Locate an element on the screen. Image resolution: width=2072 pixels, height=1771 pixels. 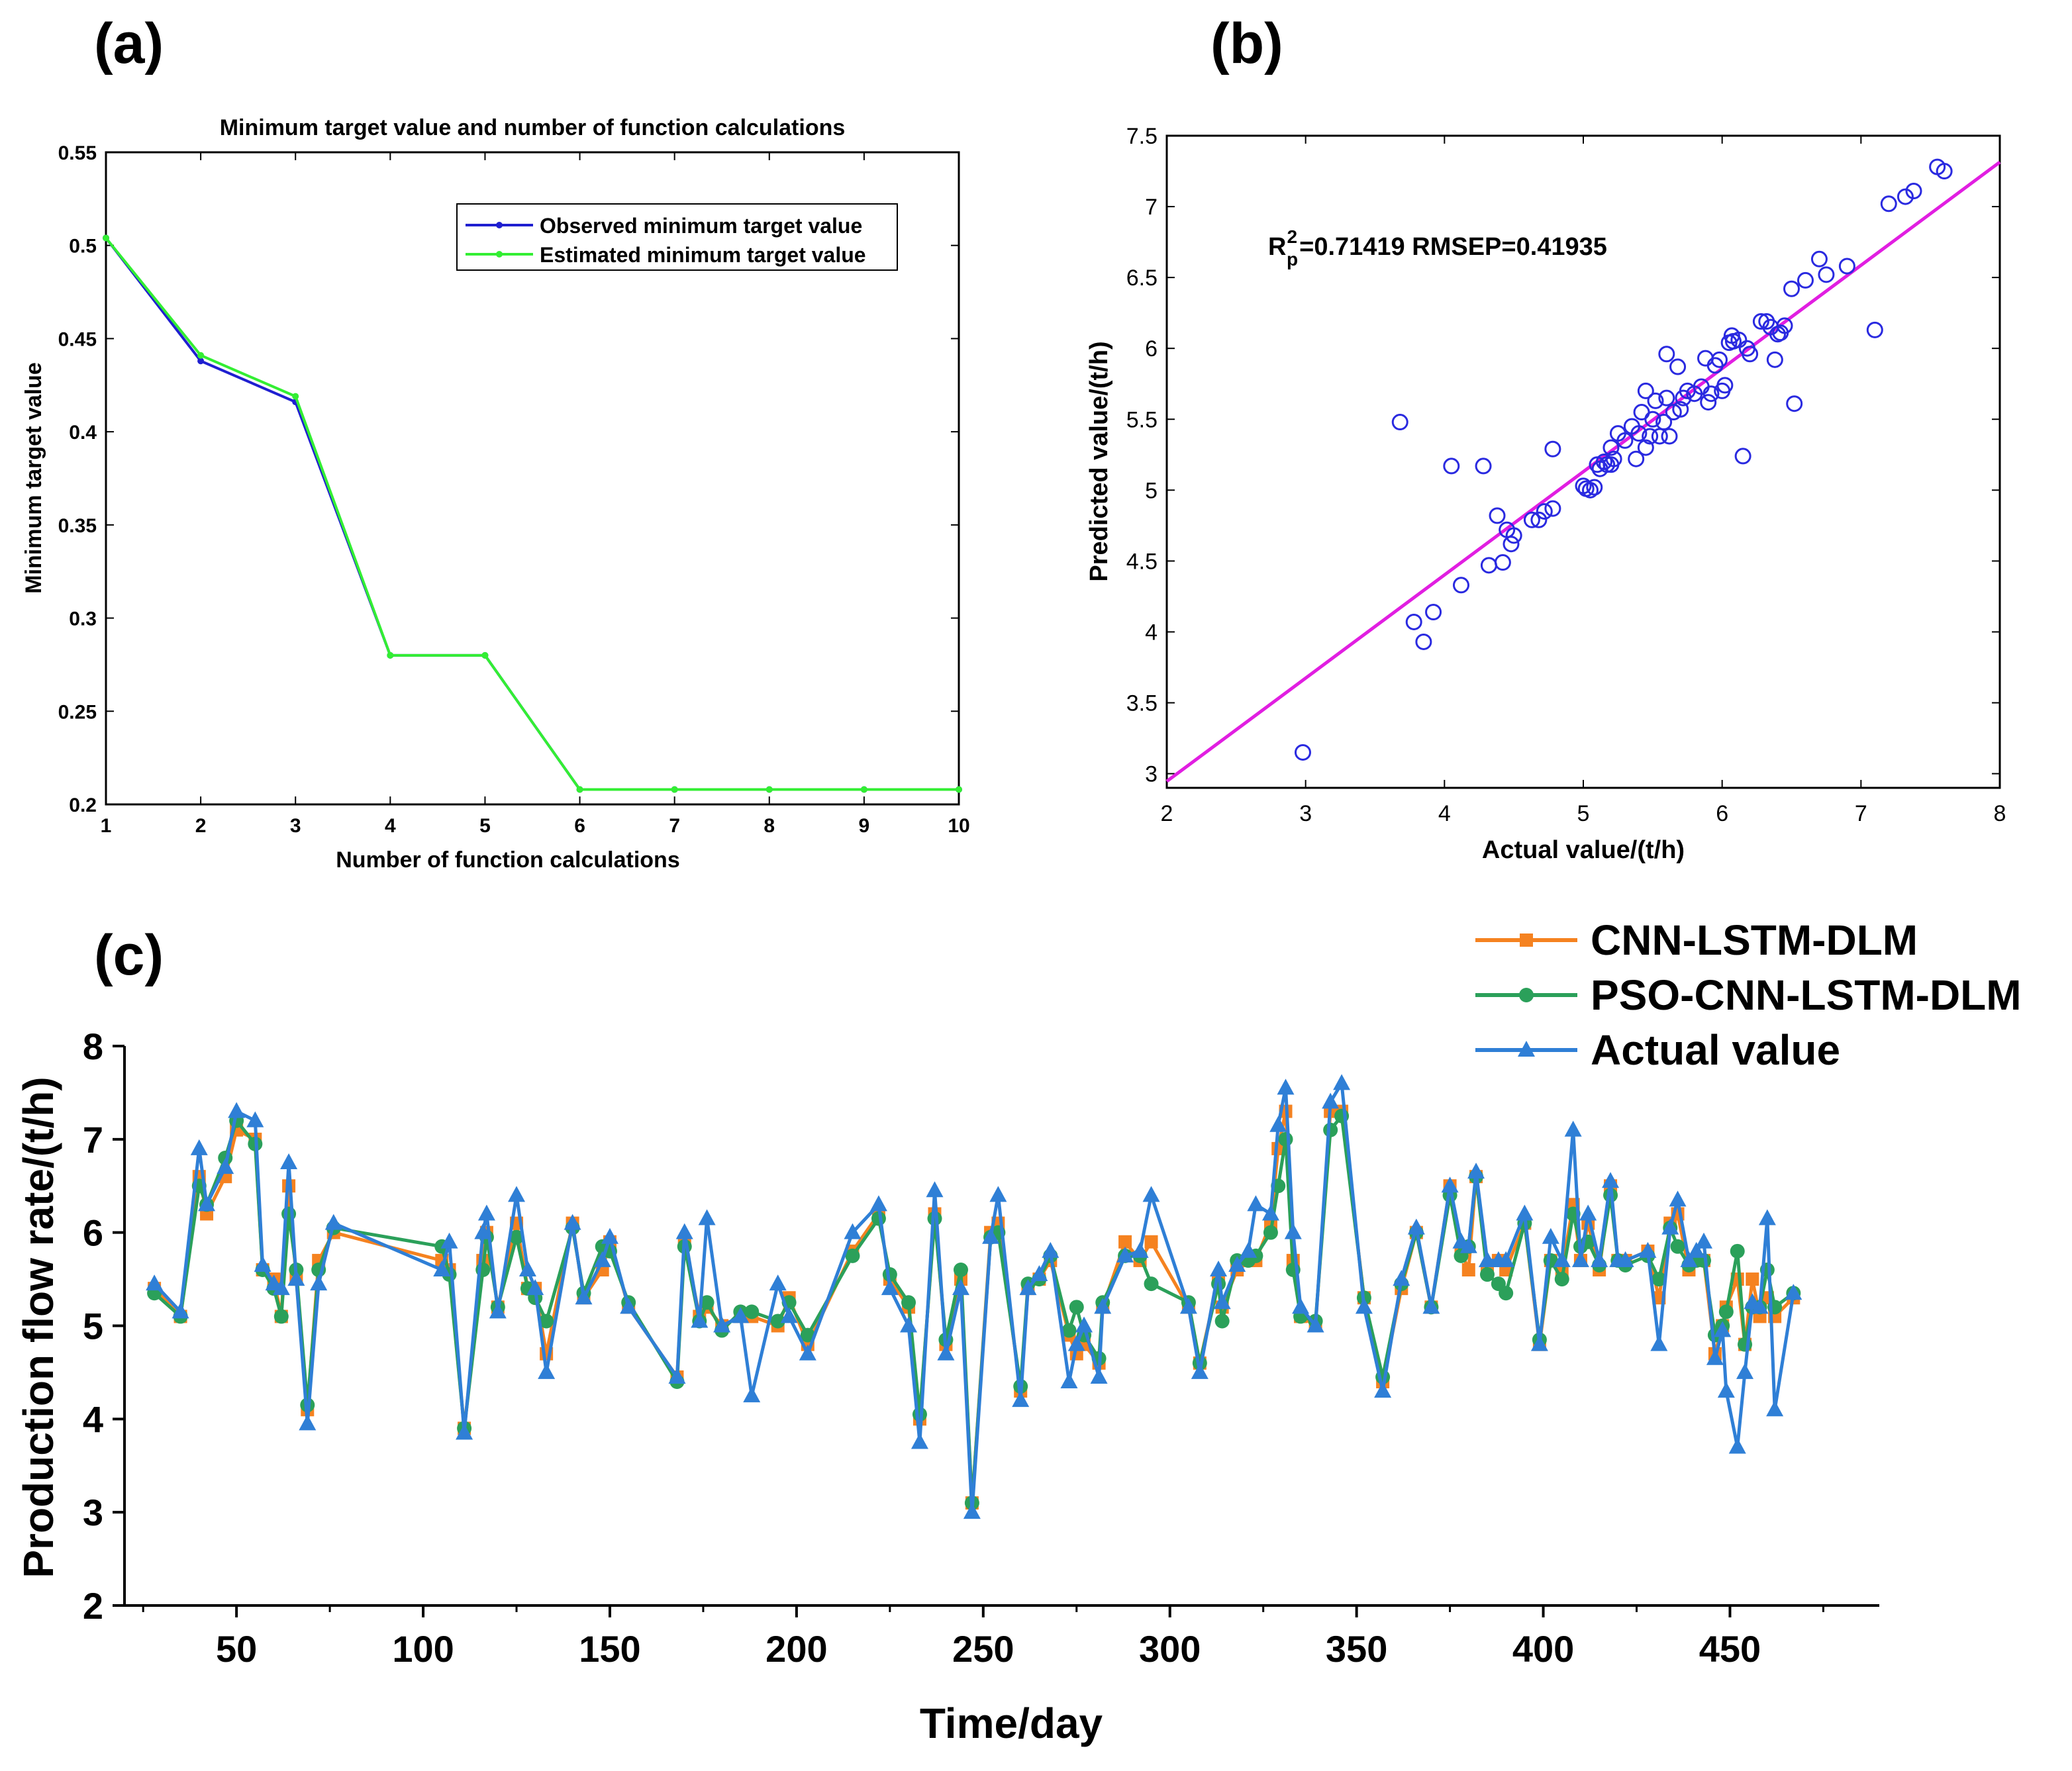
chart-c-ytick-label: 8 is located at coordinates (93, 1046).